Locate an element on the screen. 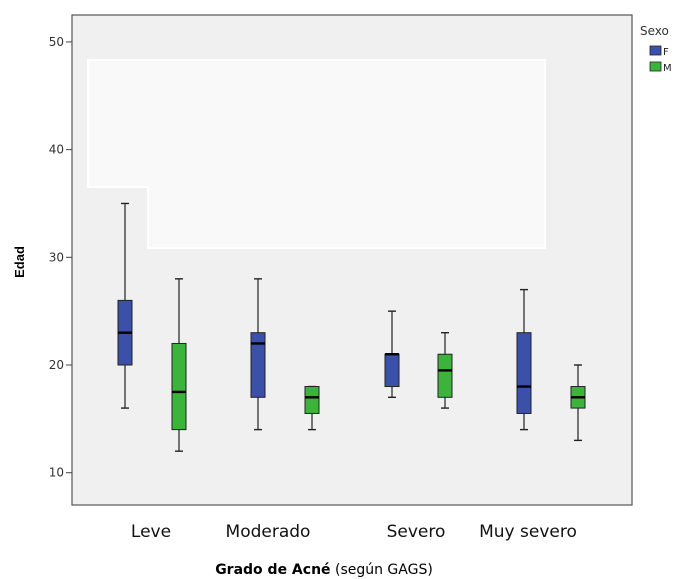 Image resolution: width=686 pixels, height=579 pixels. y-tick-label: 10 is located at coordinates (56, 473).